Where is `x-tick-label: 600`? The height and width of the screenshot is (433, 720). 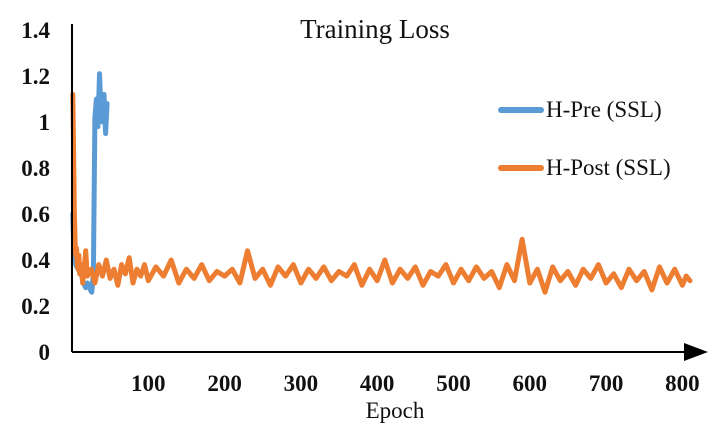 x-tick-label: 600 is located at coordinates (530, 383).